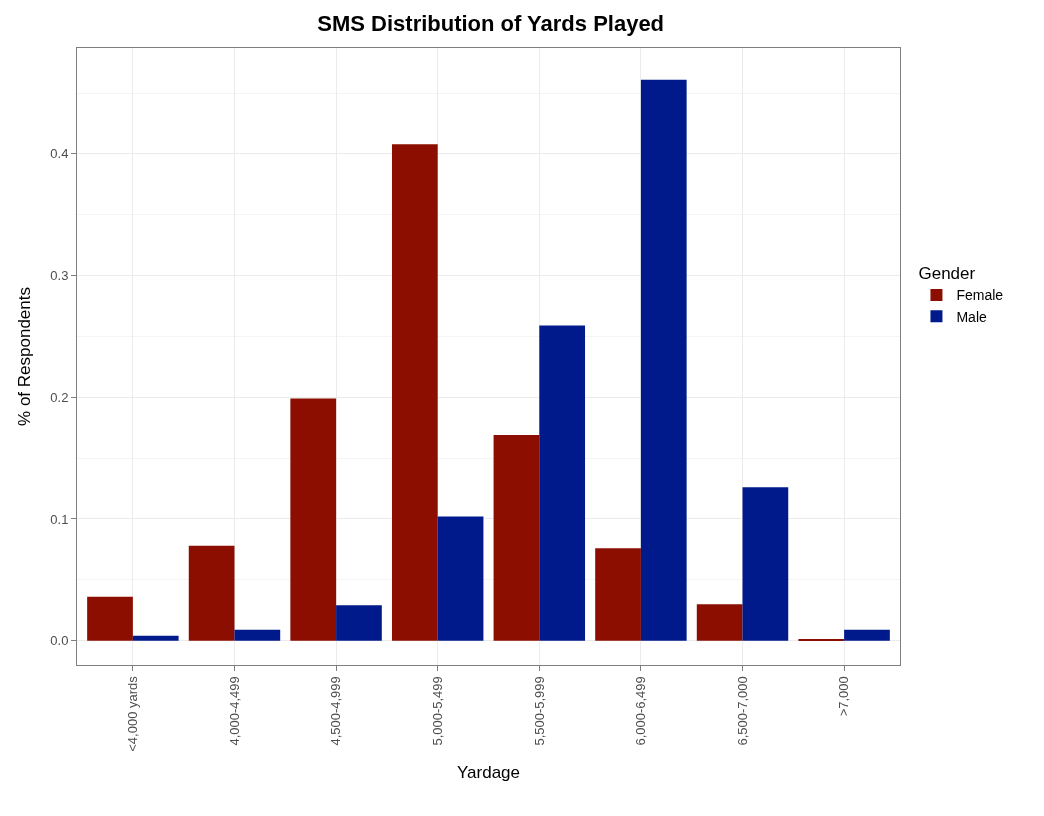 The width and height of the screenshot is (1044, 816). Describe the element at coordinates (437, 711) in the screenshot. I see `x-tick-label: 5,000-5,499` at that location.